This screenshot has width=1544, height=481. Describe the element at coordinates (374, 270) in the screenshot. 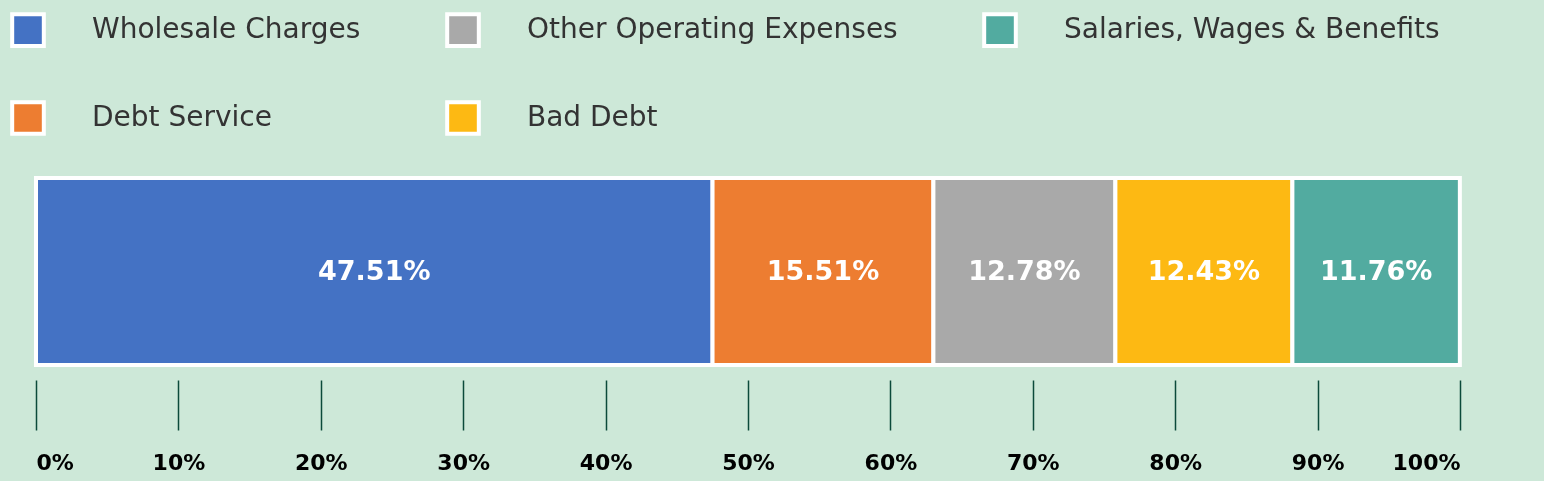

I see `data-label: 47.51%` at that location.